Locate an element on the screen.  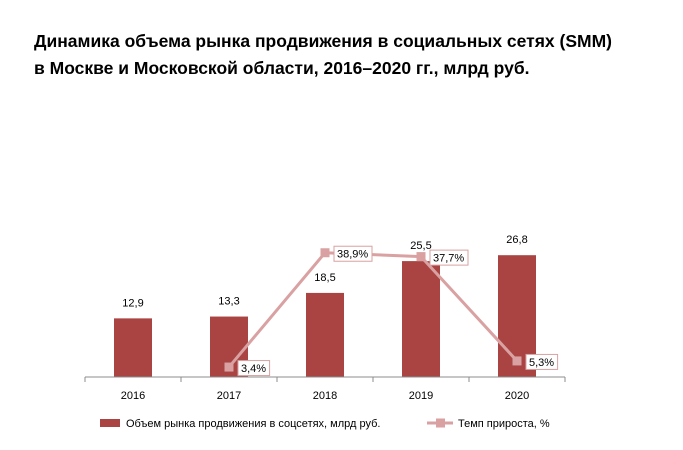
growth-rate-label: 3,4% is located at coordinates (254, 368).